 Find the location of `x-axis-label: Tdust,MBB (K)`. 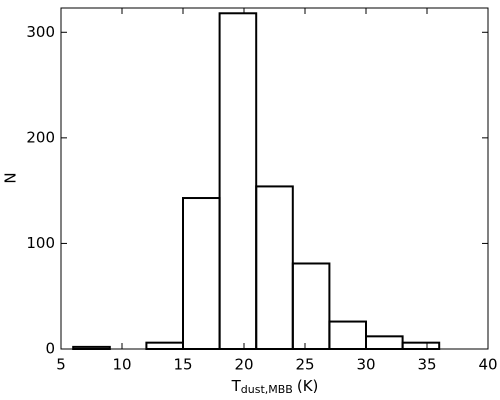

x-axis-label: Tdust,MBB (K) is located at coordinates (275, 387).